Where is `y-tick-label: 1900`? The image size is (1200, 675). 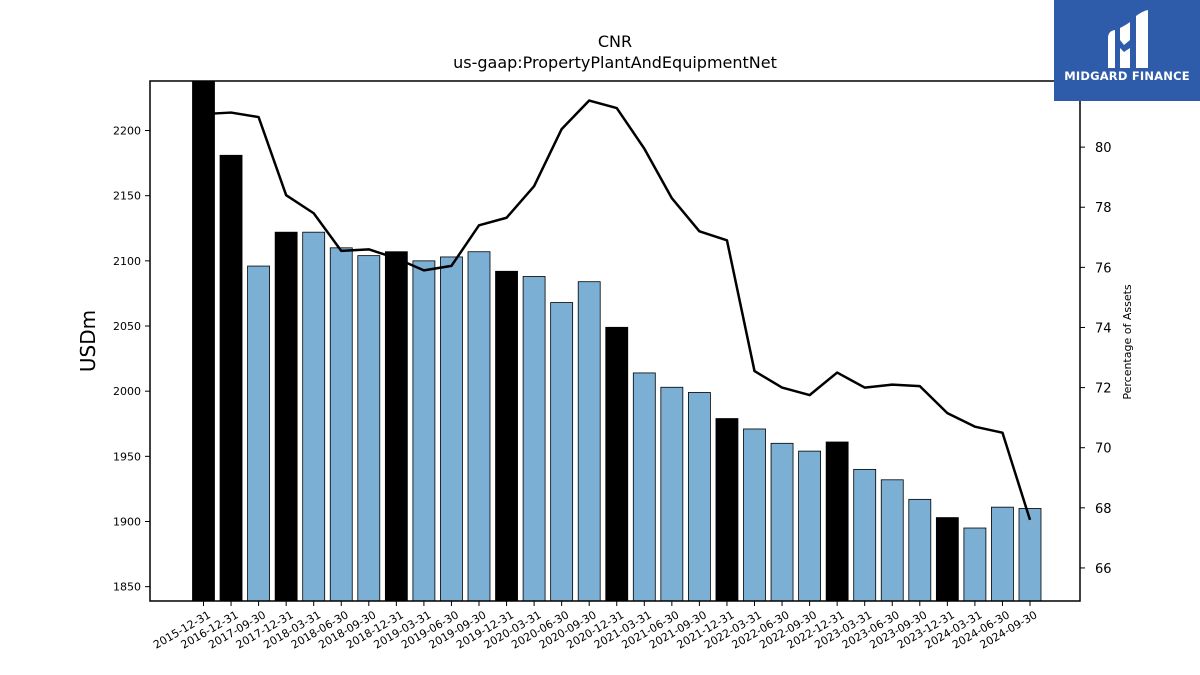
y-tick-label: 1900 is located at coordinates (127, 522).